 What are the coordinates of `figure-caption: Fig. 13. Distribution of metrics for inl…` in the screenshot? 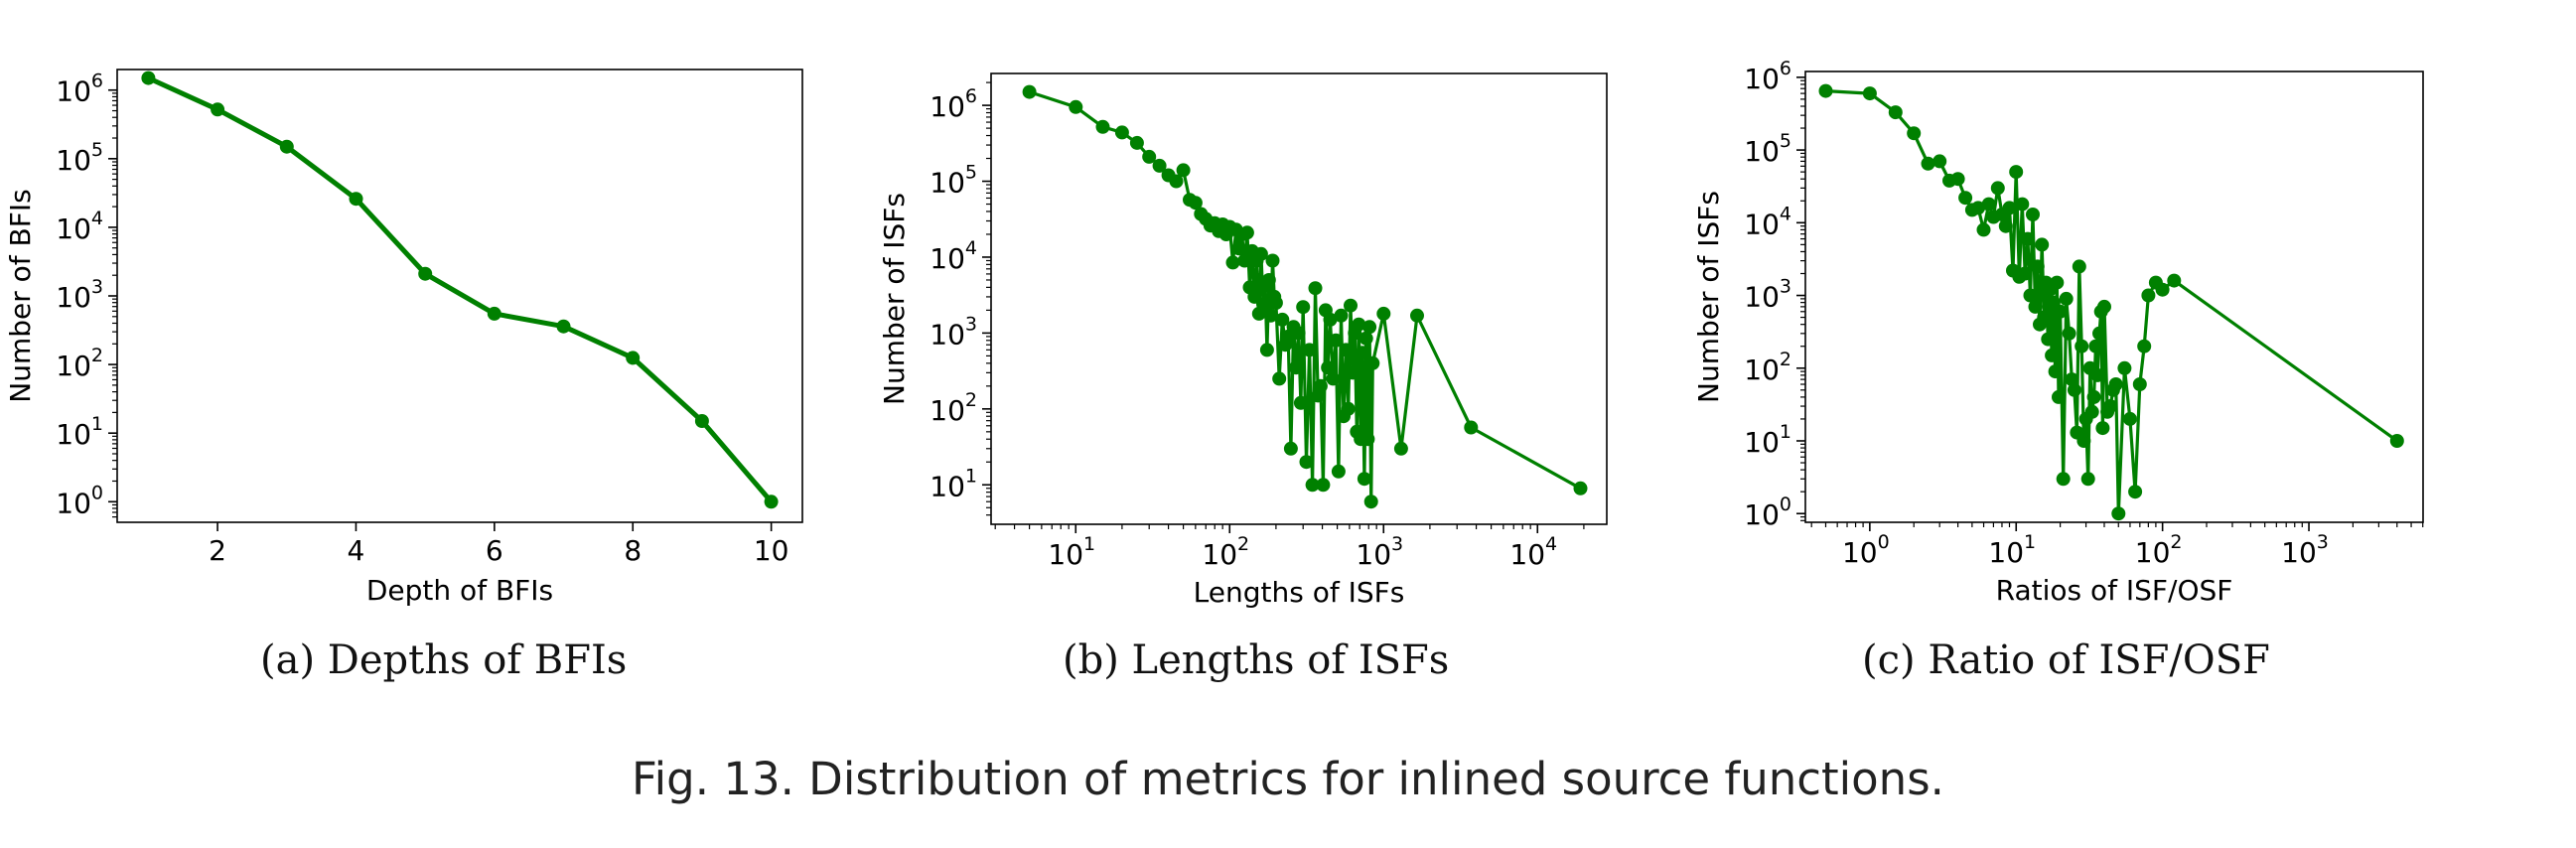 It's located at (1288, 779).